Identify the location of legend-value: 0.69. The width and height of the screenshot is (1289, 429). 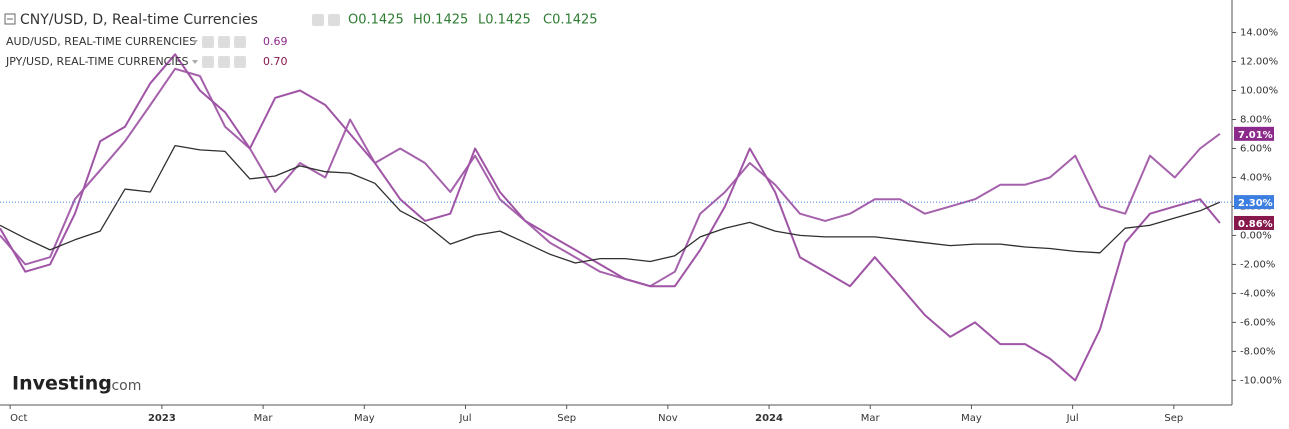
(275, 41).